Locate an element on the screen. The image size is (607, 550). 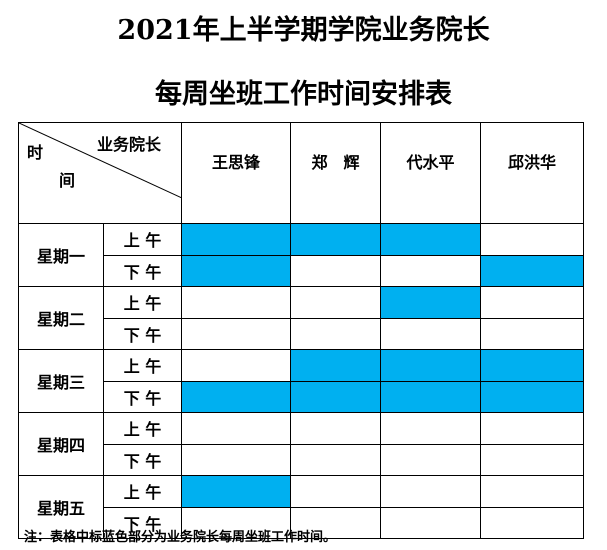
leader-header: 王思锋 is located at coordinates (236, 173).